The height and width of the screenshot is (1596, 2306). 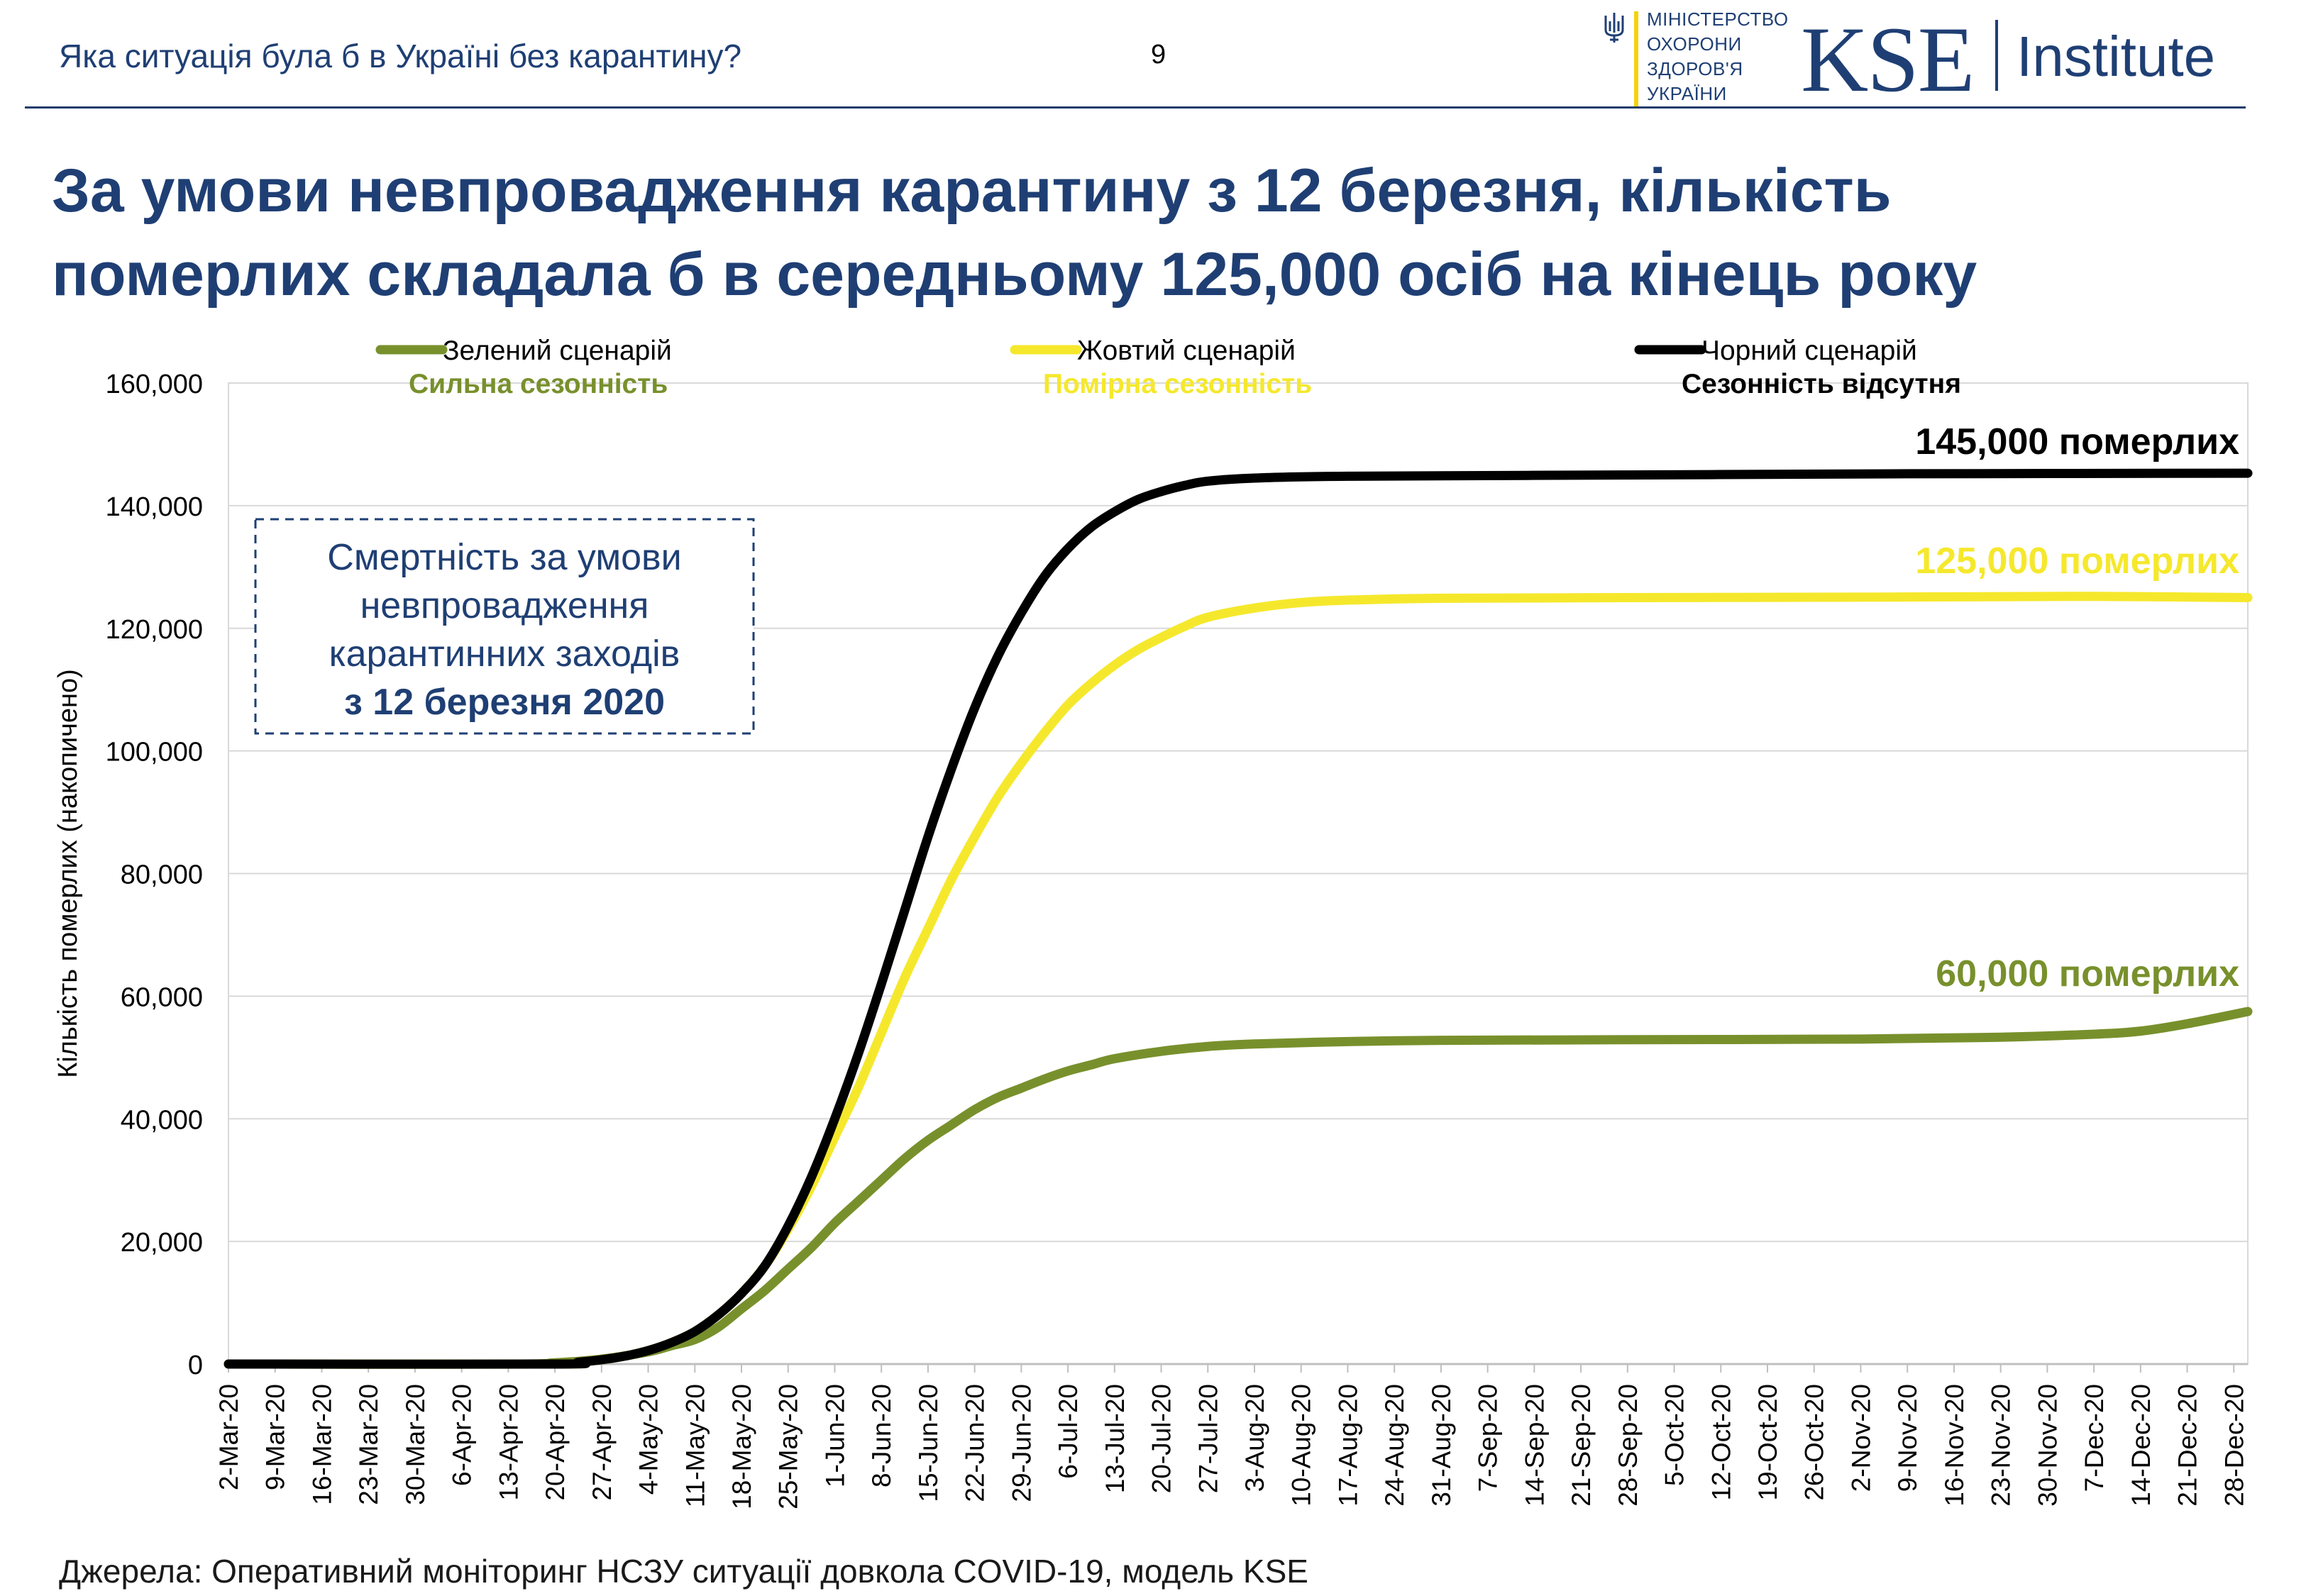 I want to click on header-divider, so click(x=1135, y=107).